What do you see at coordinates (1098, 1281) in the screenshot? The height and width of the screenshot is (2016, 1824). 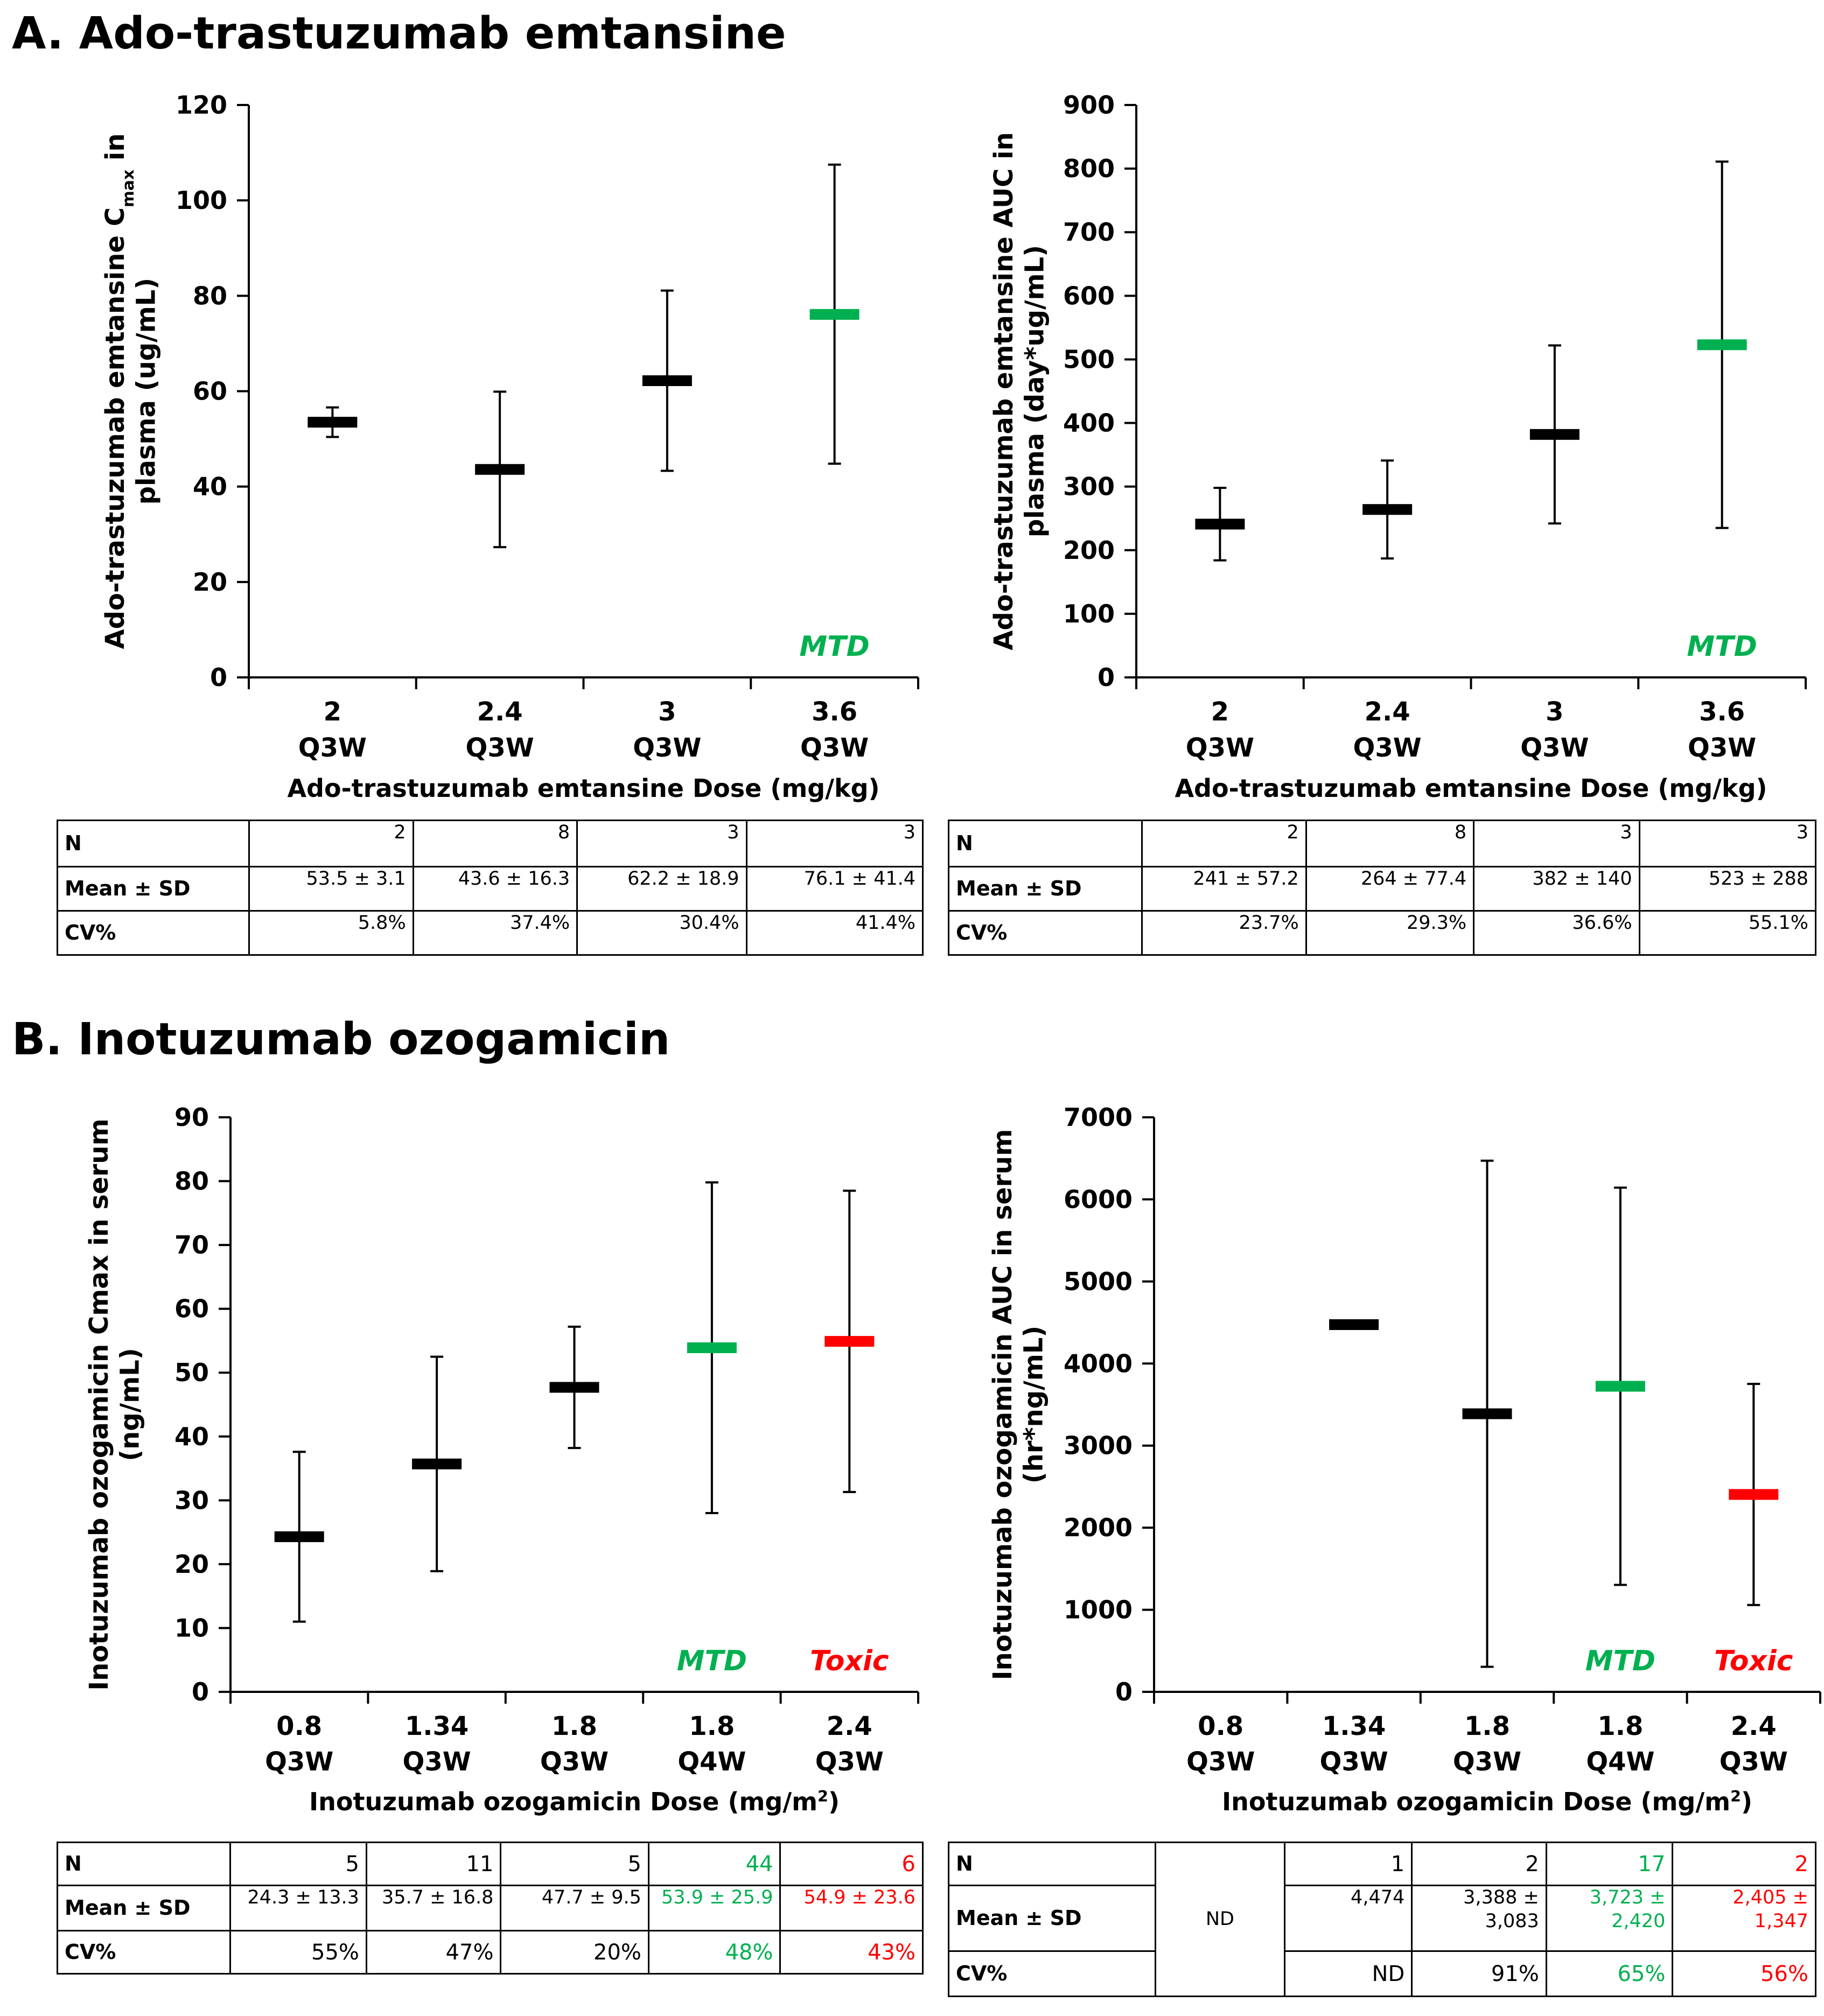 I see `b-auc-ytick-label: 5000` at bounding box center [1098, 1281].